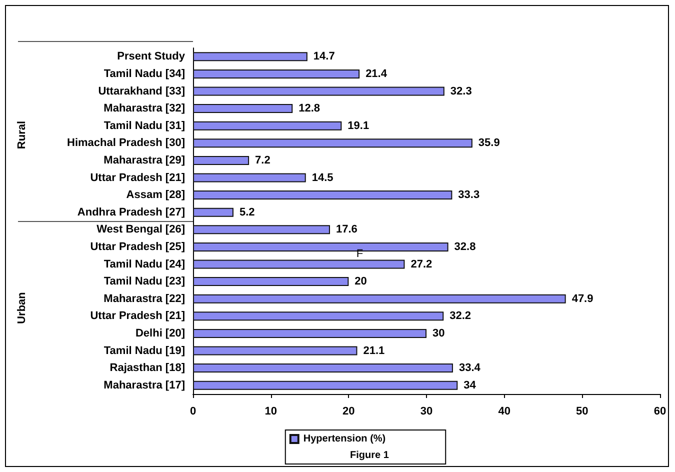 This screenshot has height=472, width=675. I want to click on data-label: 5.2, so click(247, 212).